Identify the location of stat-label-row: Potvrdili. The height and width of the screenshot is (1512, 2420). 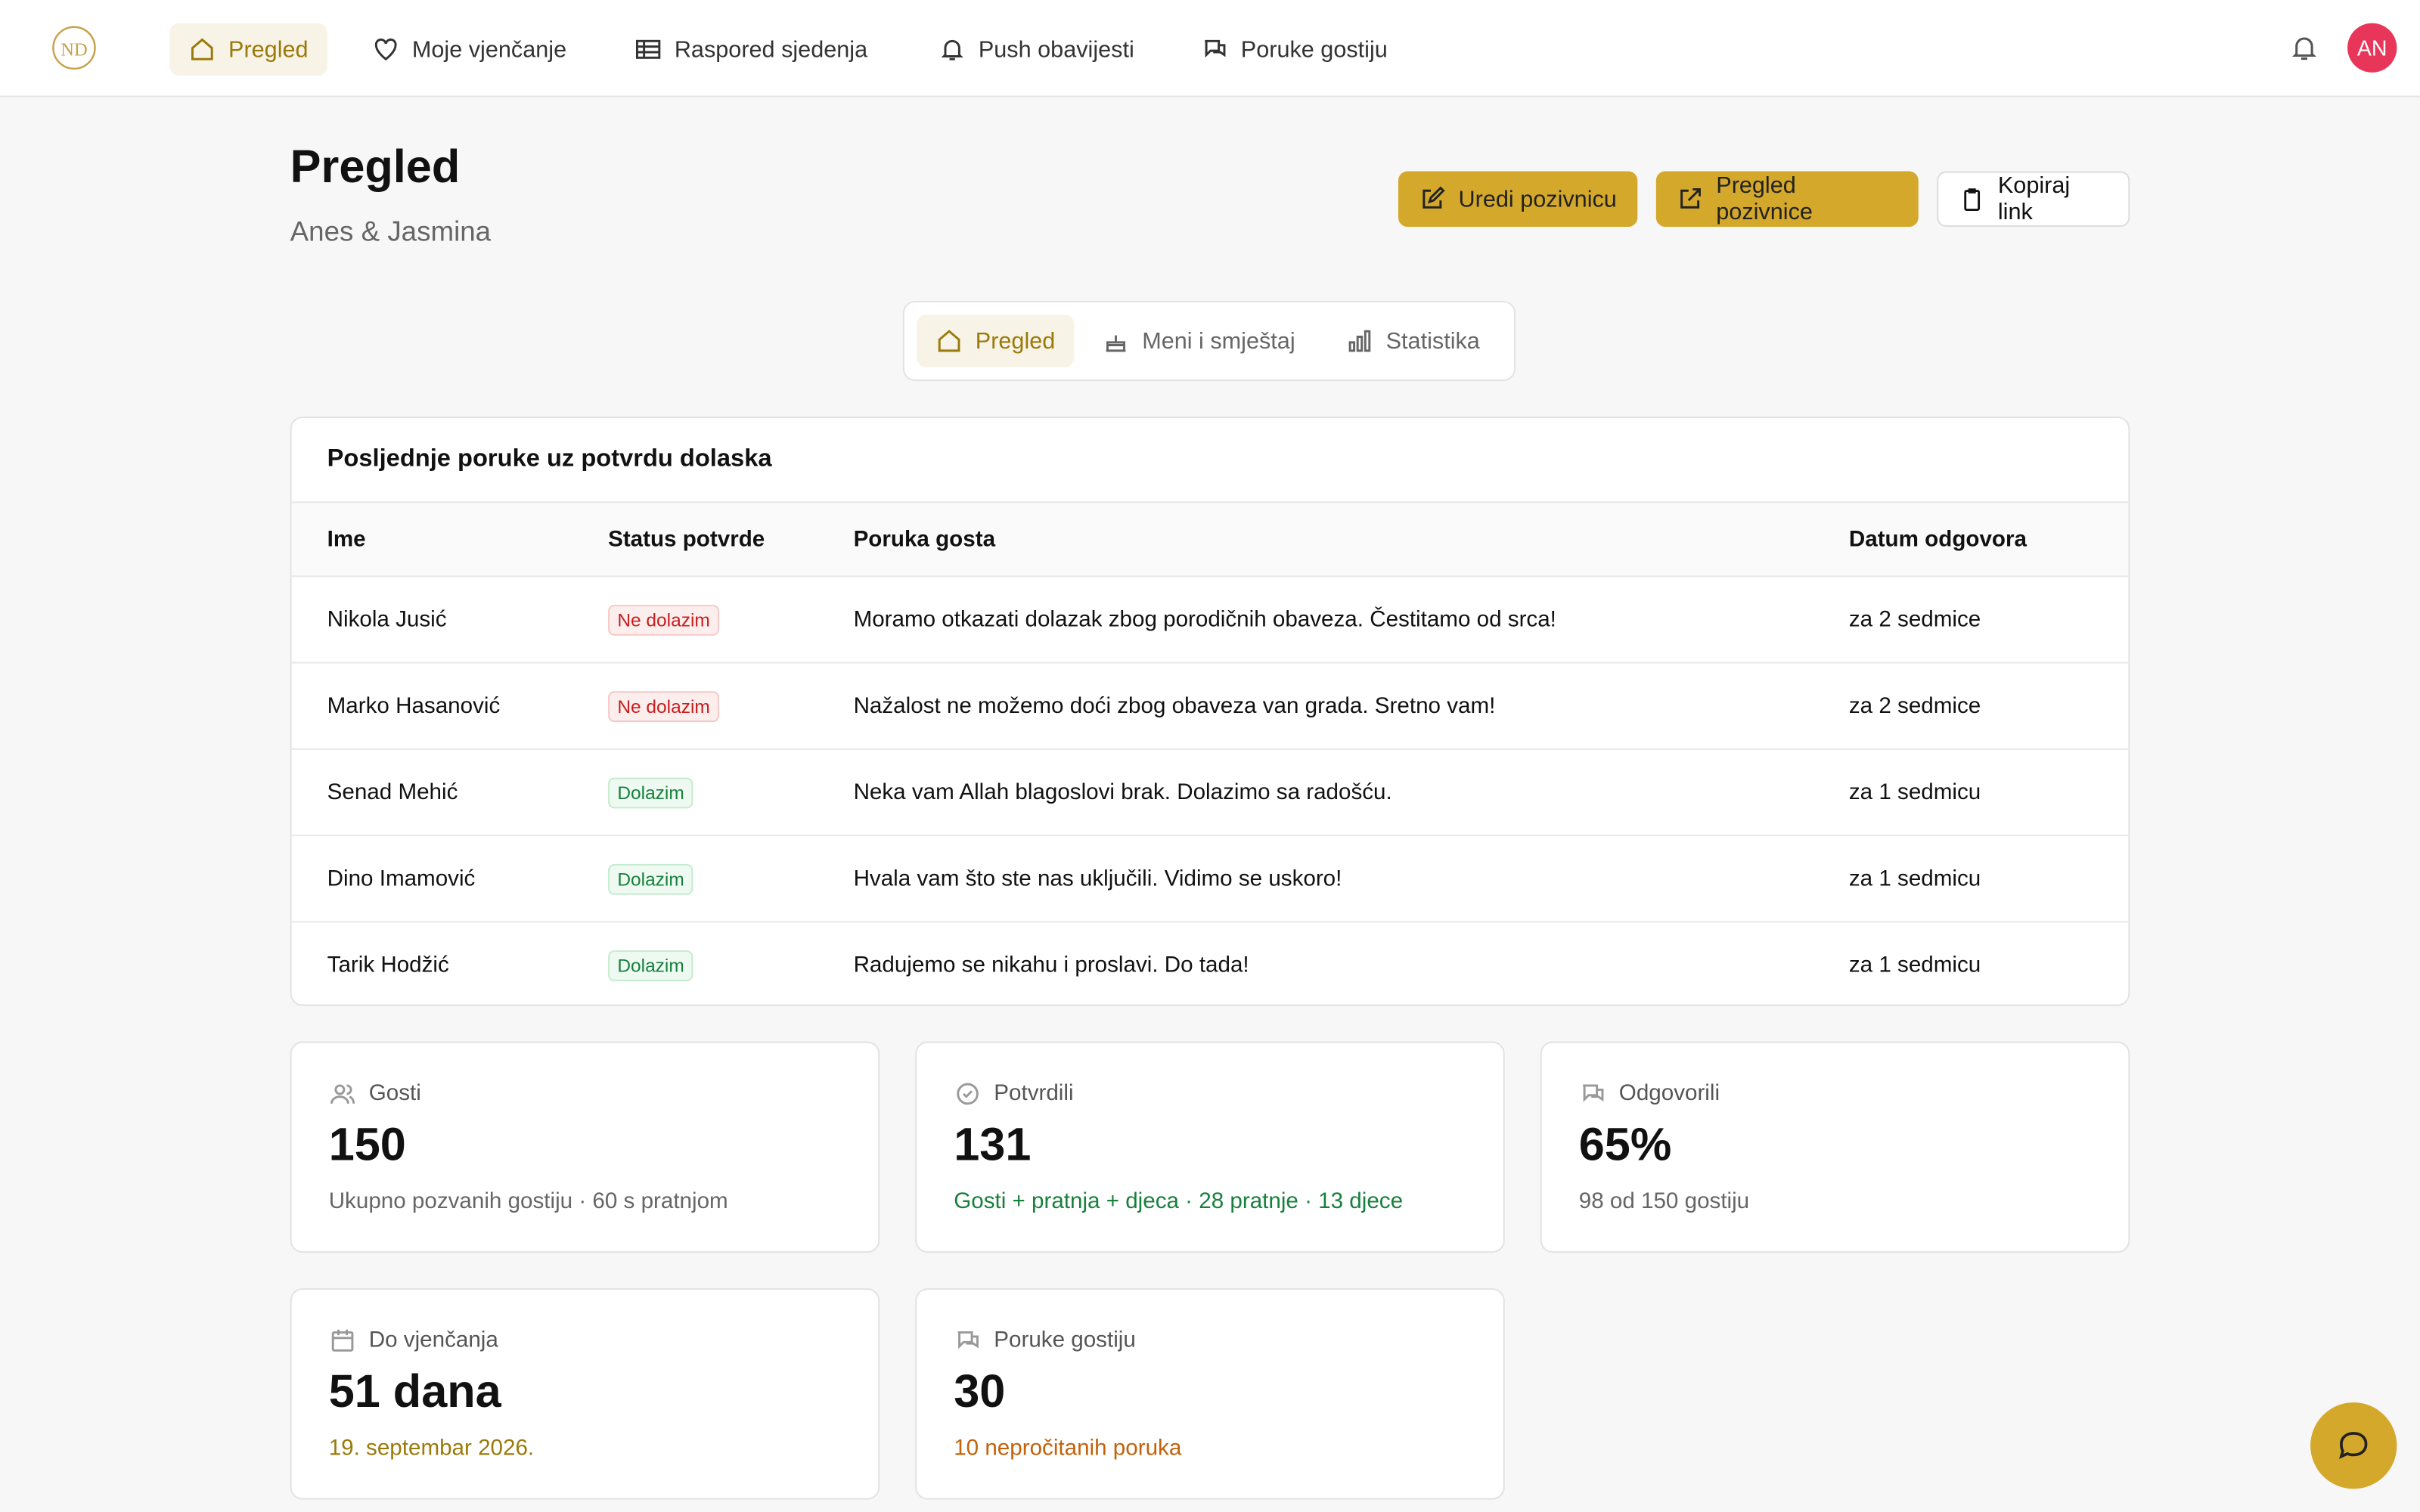
(1014, 1094).